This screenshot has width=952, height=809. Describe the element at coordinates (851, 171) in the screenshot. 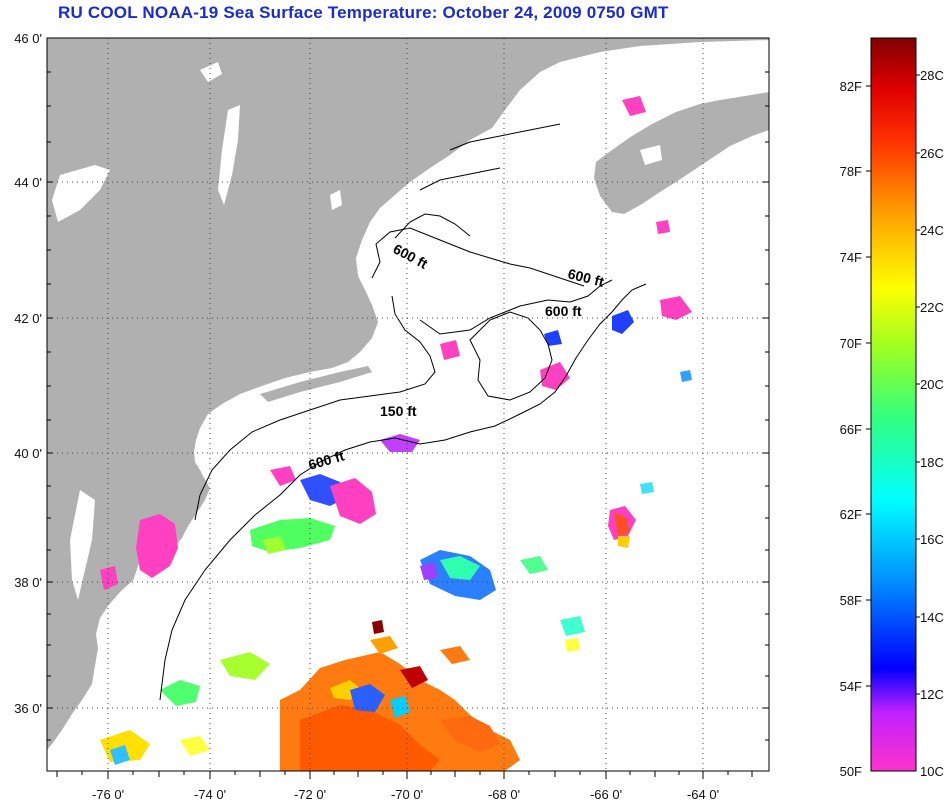

I see `colorbar-f-label: 78F` at that location.